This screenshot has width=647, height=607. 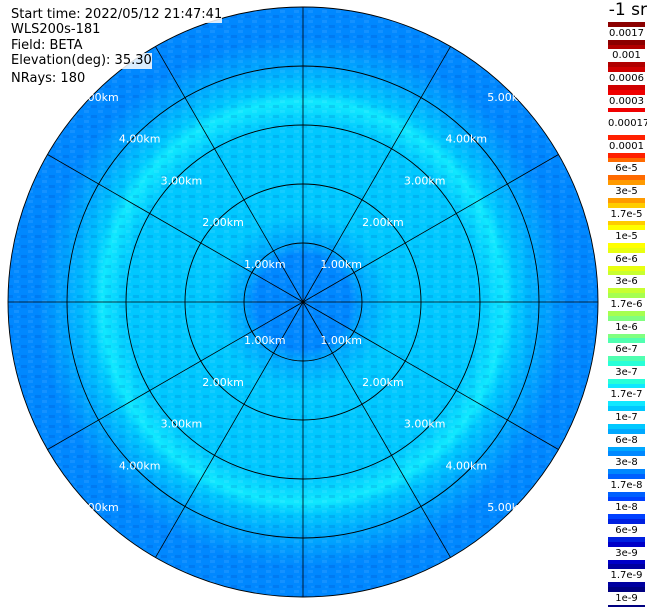 What do you see at coordinates (626, 304) in the screenshot?
I see `colorbar-label: 1.7e-6` at bounding box center [626, 304].